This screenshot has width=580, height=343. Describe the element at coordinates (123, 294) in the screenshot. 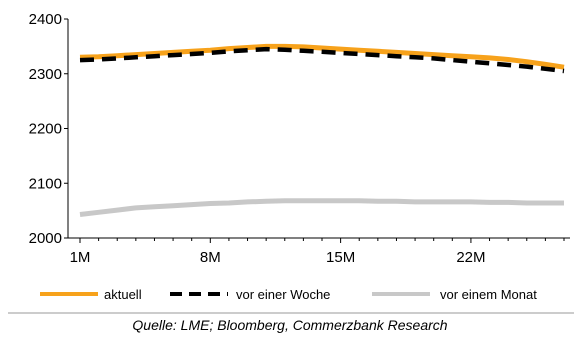

I see `legend-label-1: aktuell` at that location.